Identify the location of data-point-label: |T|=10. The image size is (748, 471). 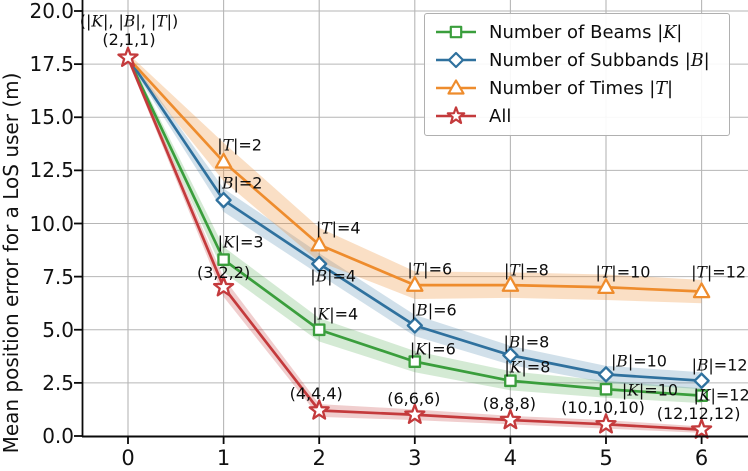
(623, 272).